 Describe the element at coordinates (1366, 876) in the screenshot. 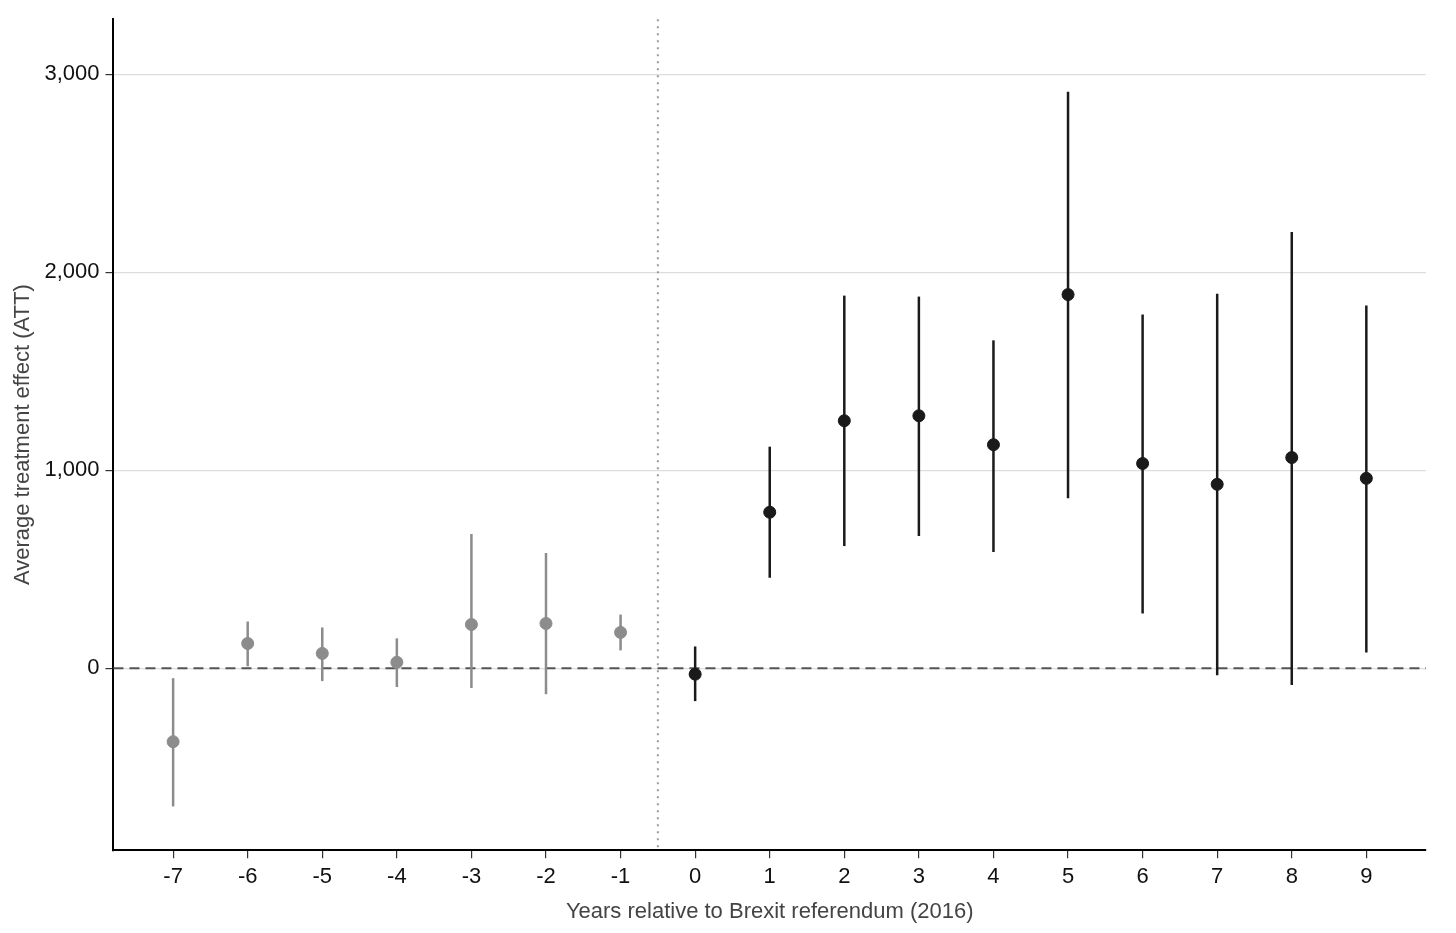

I see `x-tick-label: 9` at that location.